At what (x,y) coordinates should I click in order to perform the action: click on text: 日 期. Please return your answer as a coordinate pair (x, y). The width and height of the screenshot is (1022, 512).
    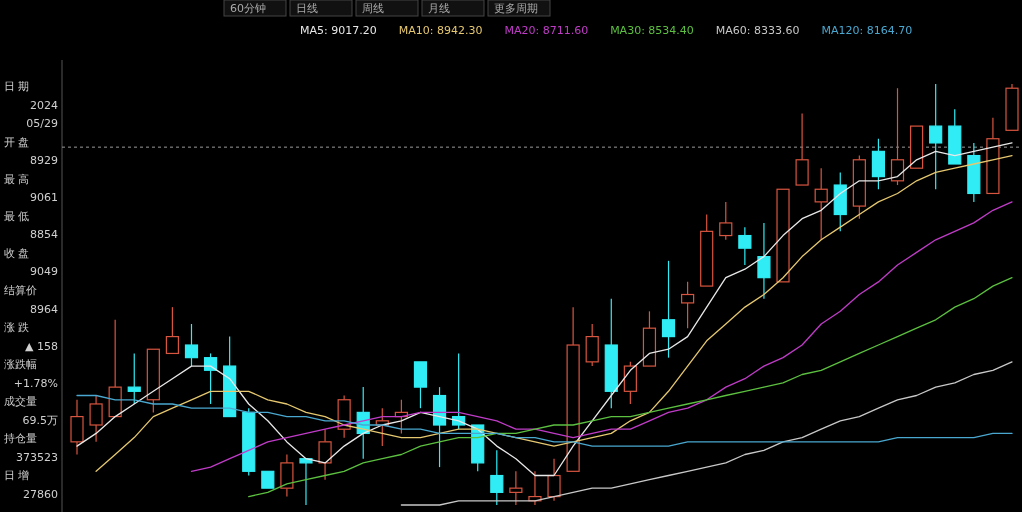
    Looking at the image, I should click on (17, 86).